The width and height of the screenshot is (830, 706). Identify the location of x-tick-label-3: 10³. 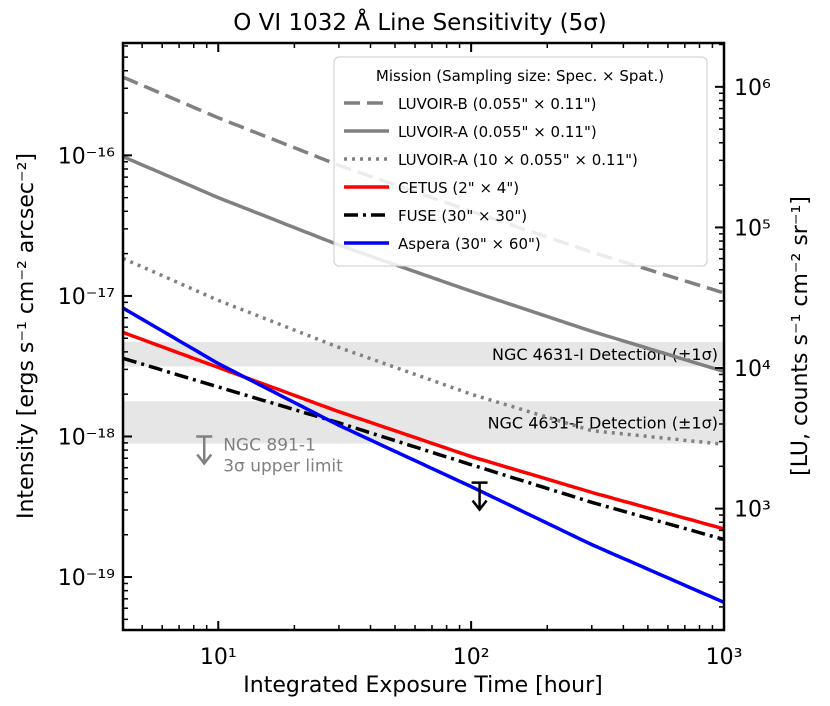
(724, 657).